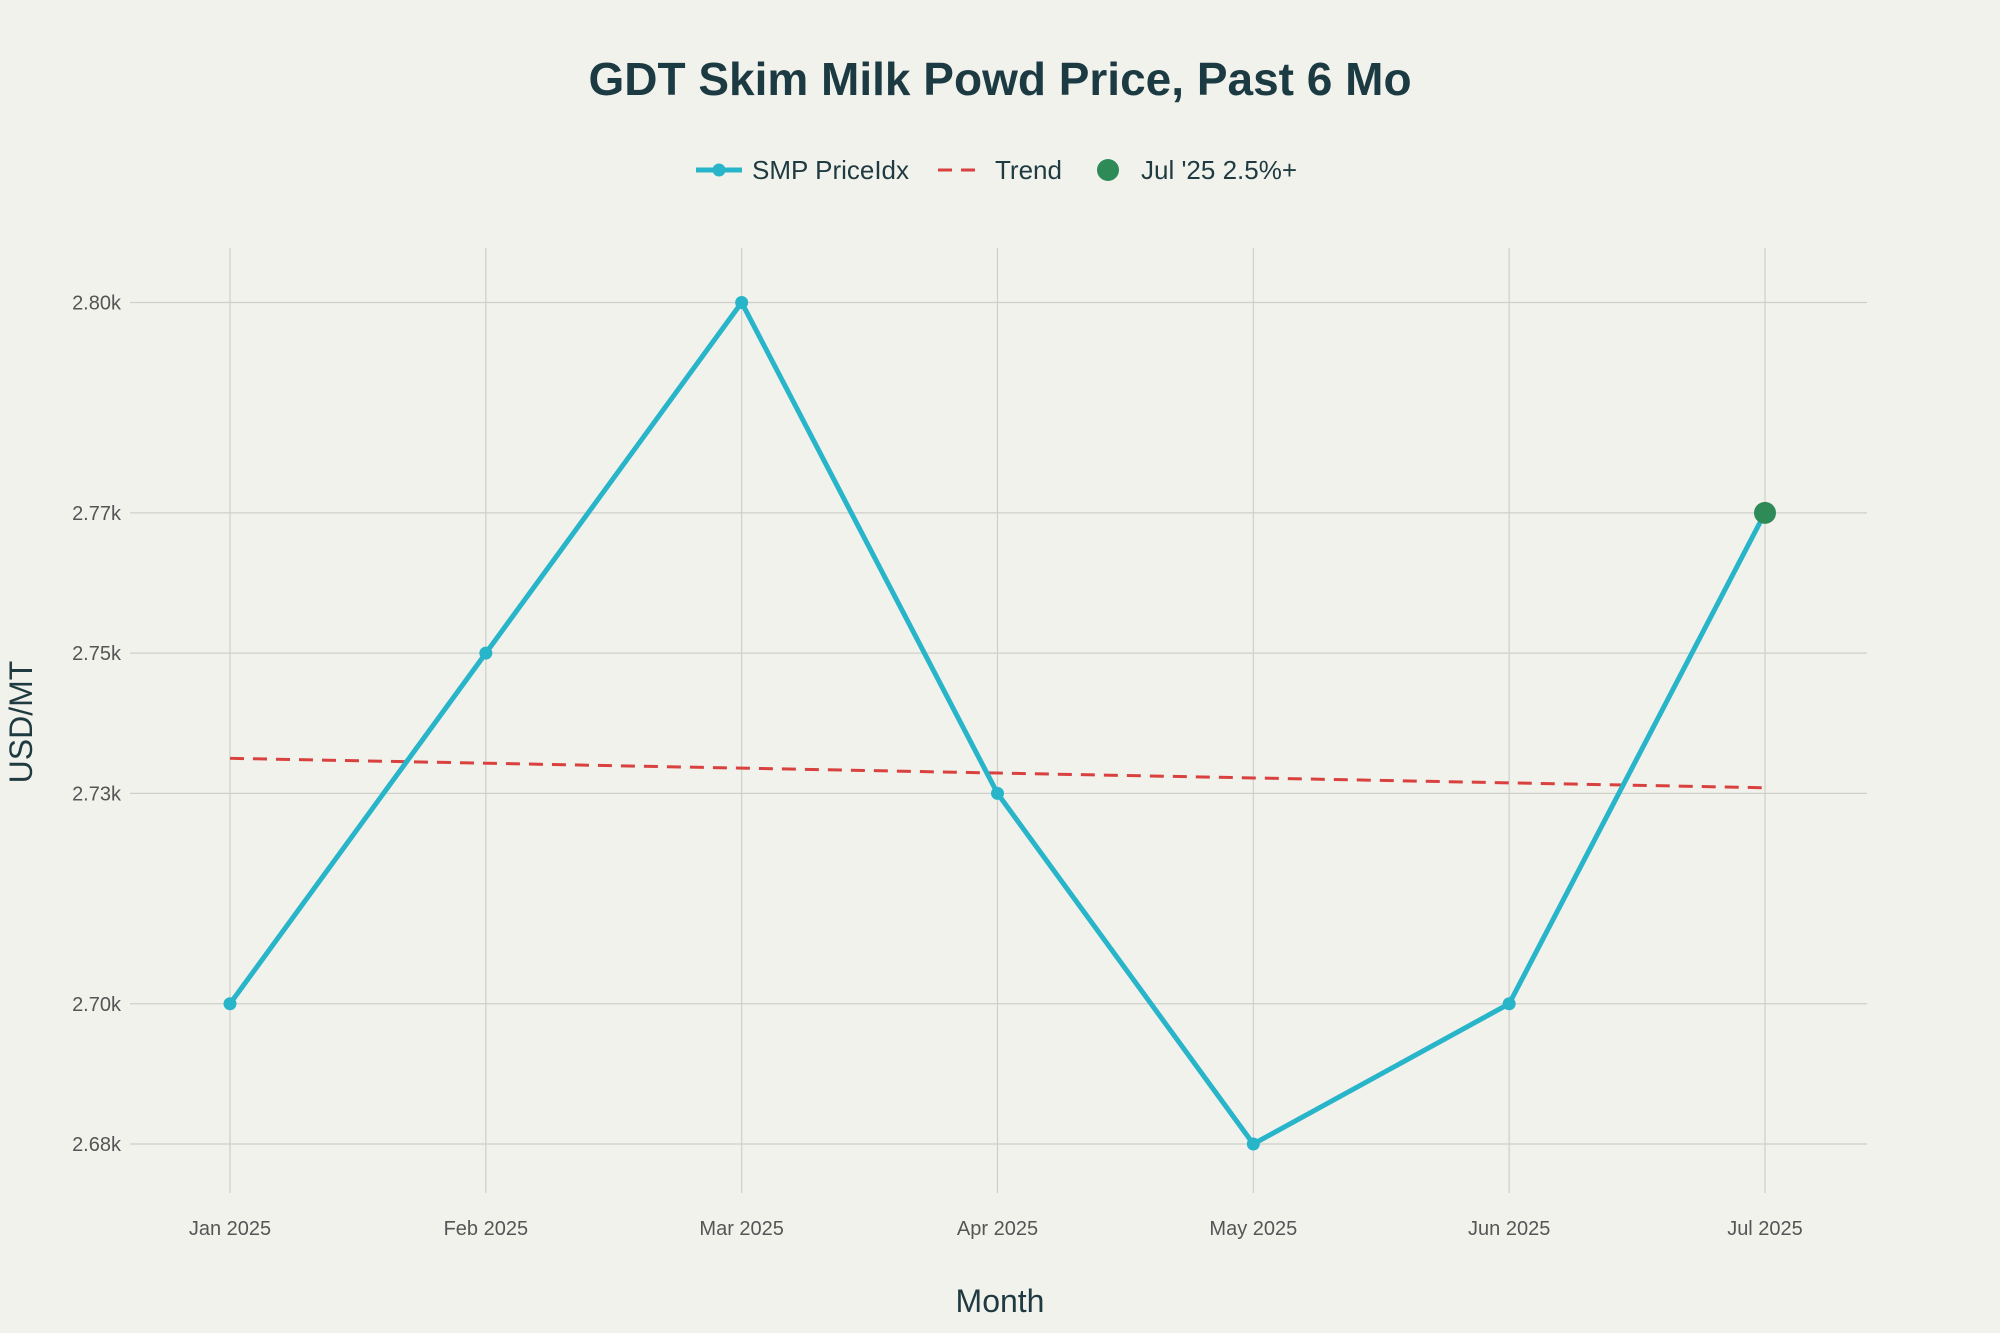  Describe the element at coordinates (486, 1229) in the screenshot. I see `x-tick-label: Feb 2025` at that location.